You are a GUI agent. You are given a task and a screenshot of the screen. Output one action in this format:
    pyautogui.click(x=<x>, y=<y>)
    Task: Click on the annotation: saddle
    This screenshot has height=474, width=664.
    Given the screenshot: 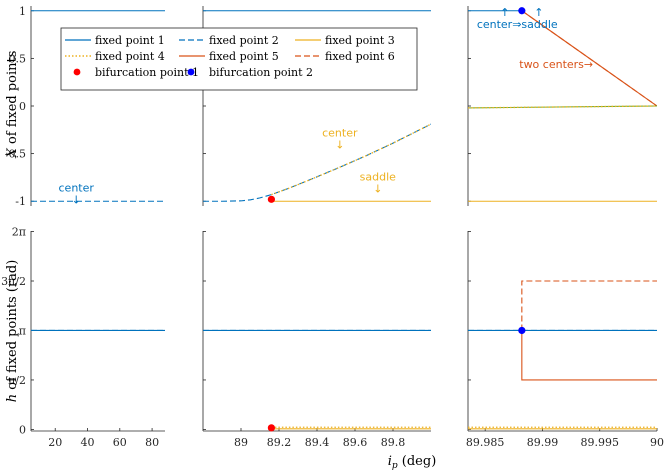 What is the action you would take?
    pyautogui.click(x=378, y=176)
    